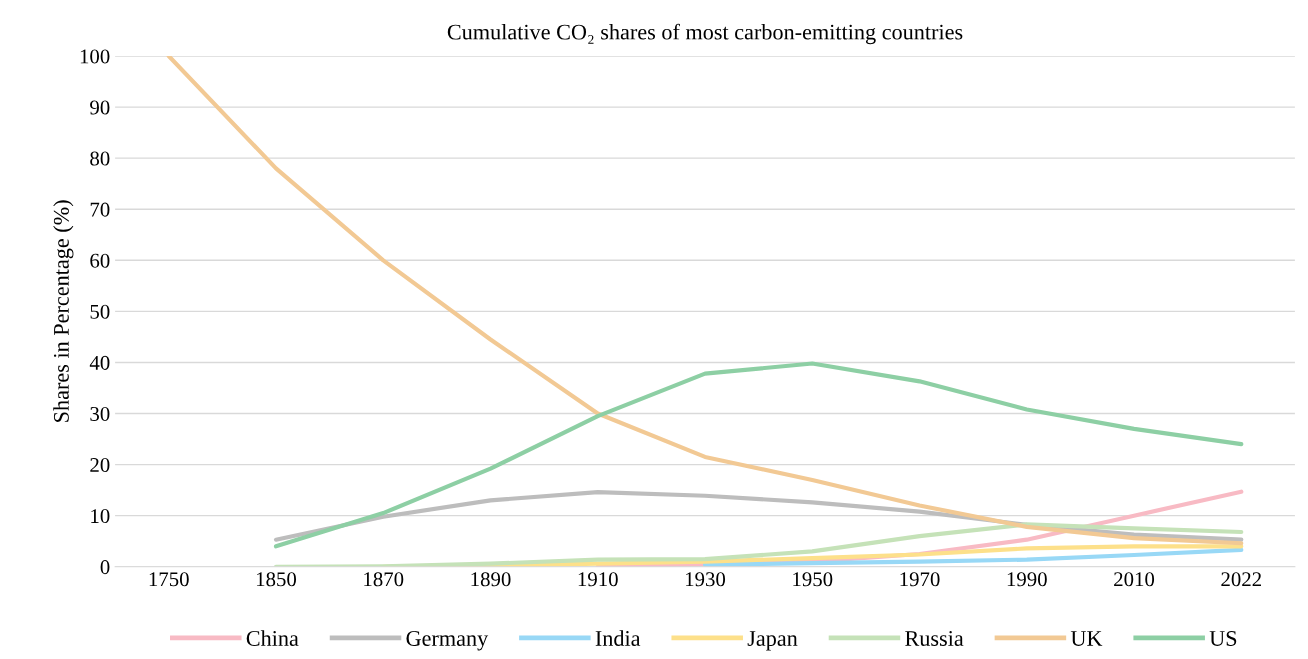 Image resolution: width=1308 pixels, height=659 pixels. What do you see at coordinates (920, 579) in the screenshot?
I see `x-tick-label: 1970` at bounding box center [920, 579].